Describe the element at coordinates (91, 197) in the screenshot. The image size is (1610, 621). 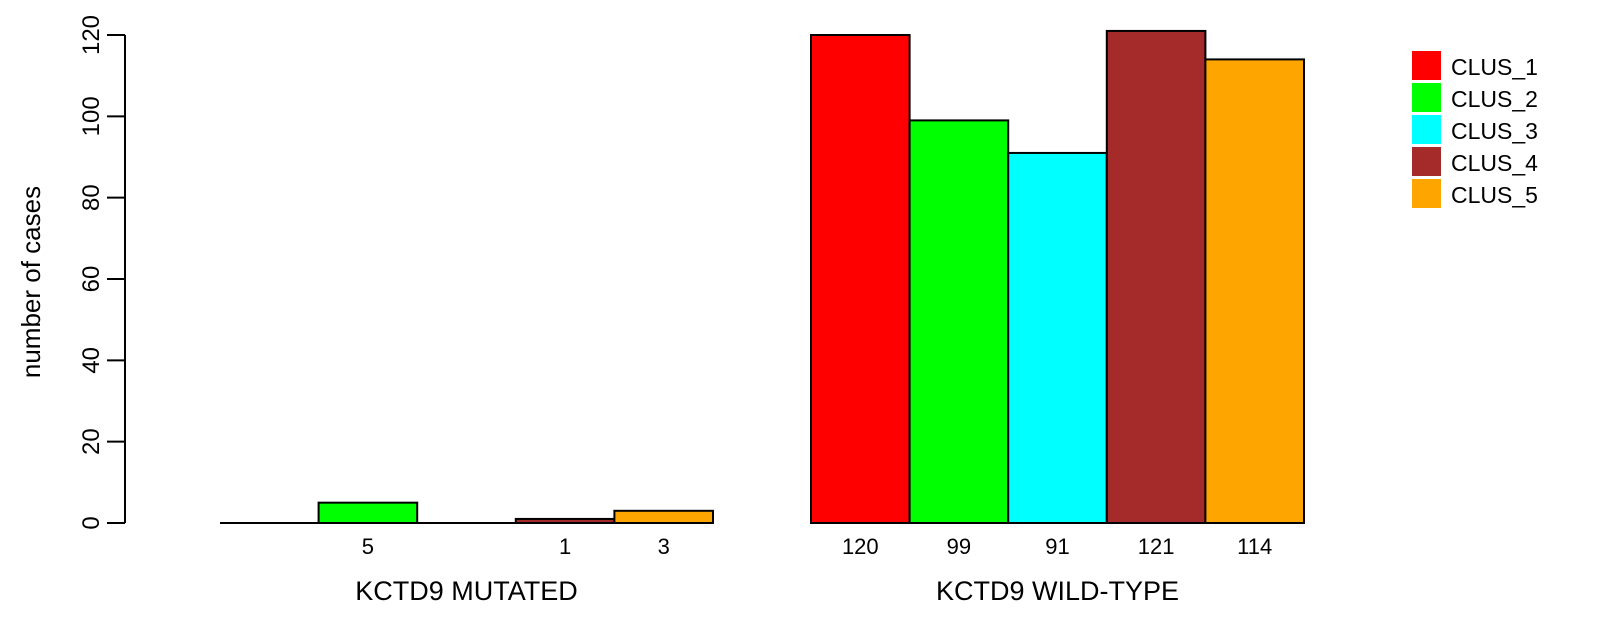
I see `y-tick-label: 80` at that location.